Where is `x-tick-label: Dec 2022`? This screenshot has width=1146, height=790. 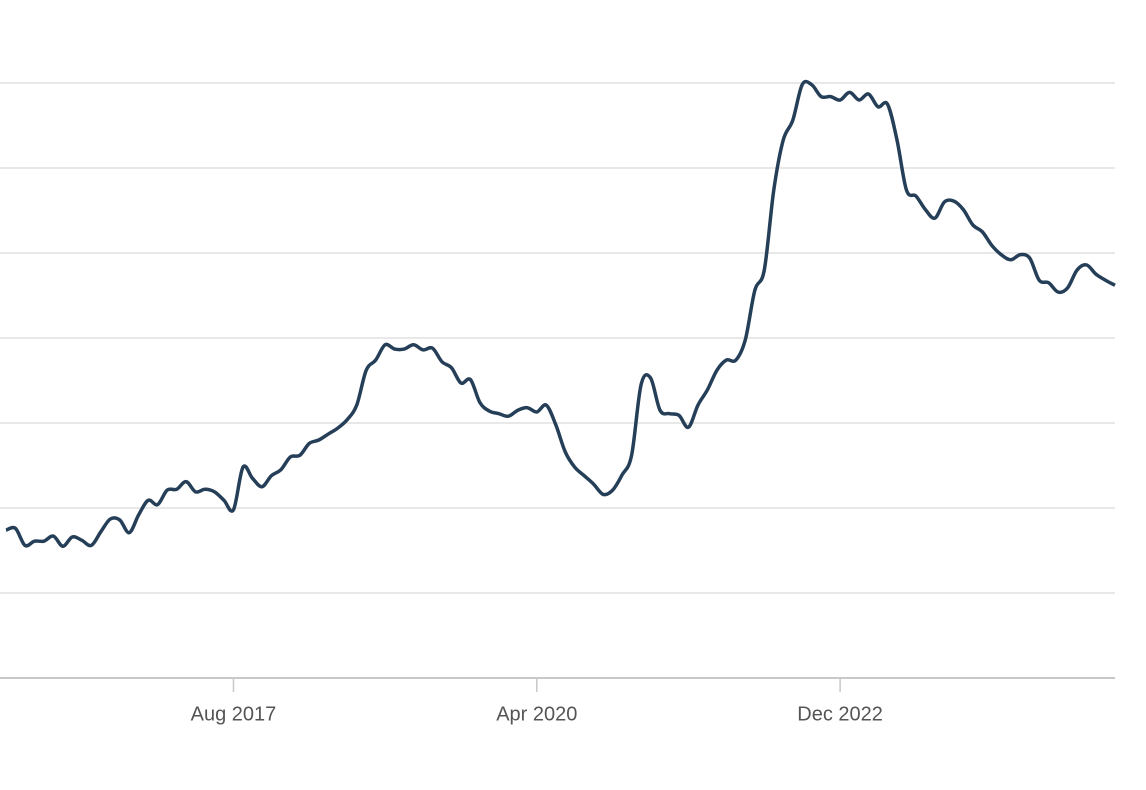 x-tick-label: Dec 2022 is located at coordinates (840, 714).